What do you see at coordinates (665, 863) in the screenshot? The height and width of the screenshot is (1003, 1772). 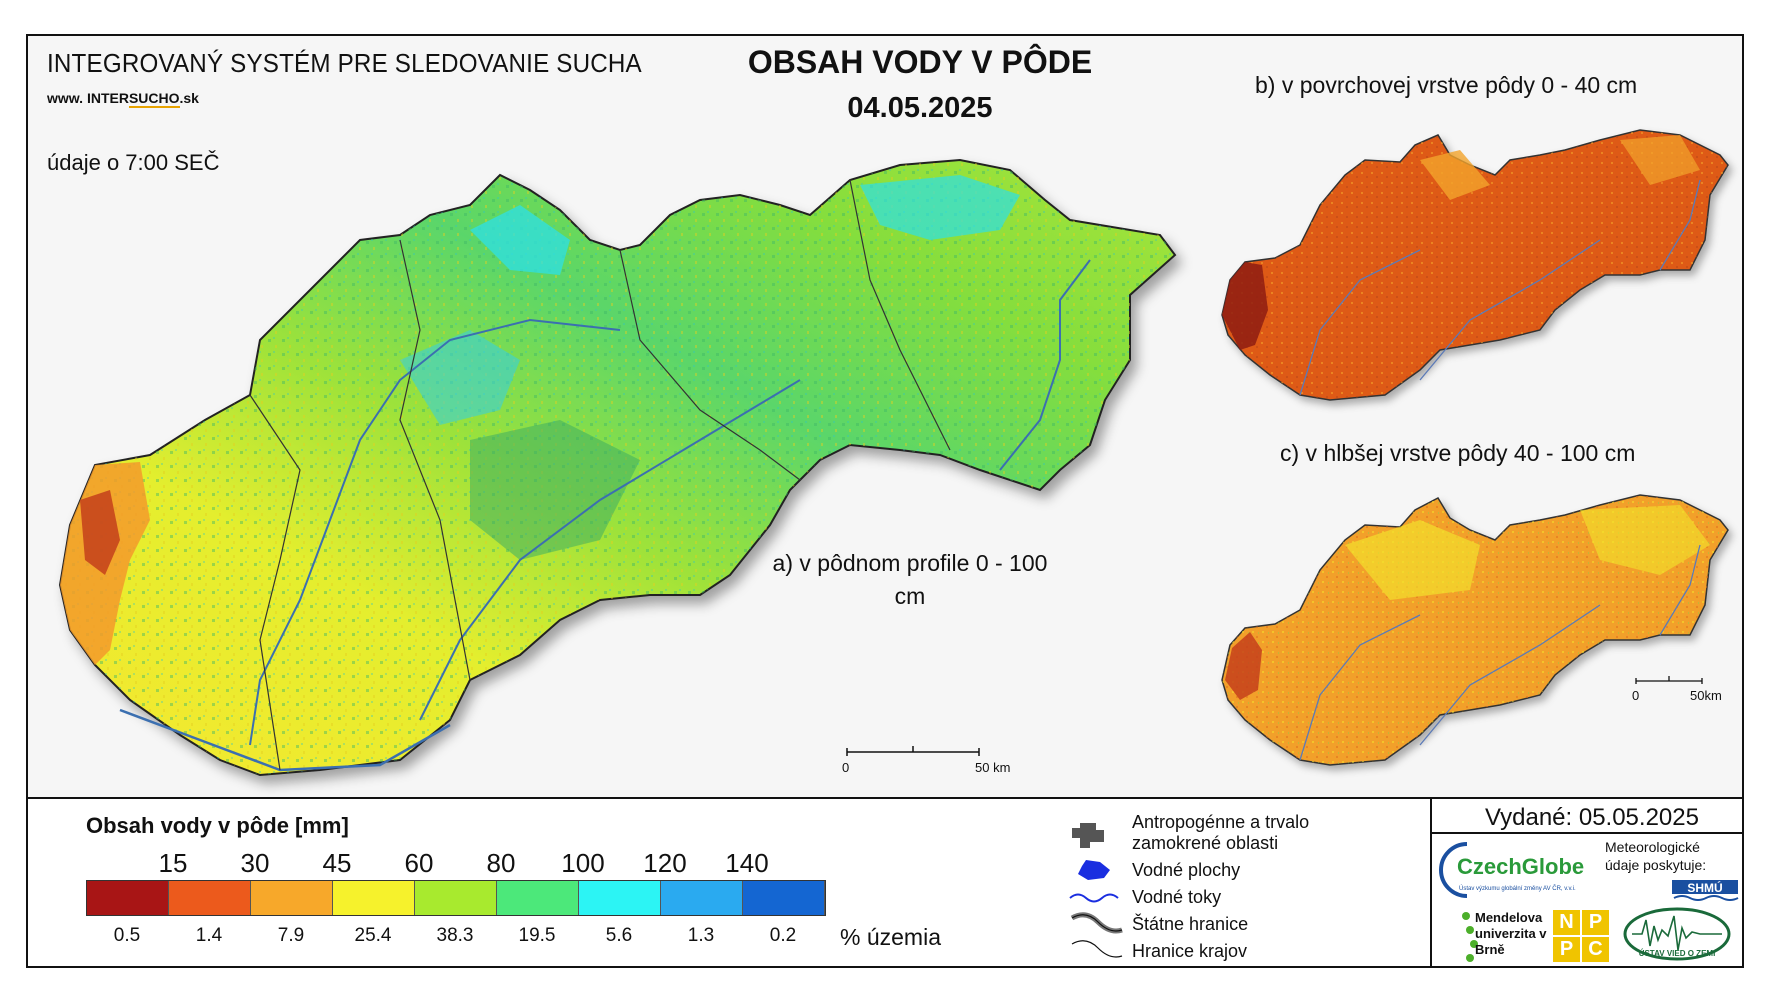 I see `threshold-label: 120` at bounding box center [665, 863].